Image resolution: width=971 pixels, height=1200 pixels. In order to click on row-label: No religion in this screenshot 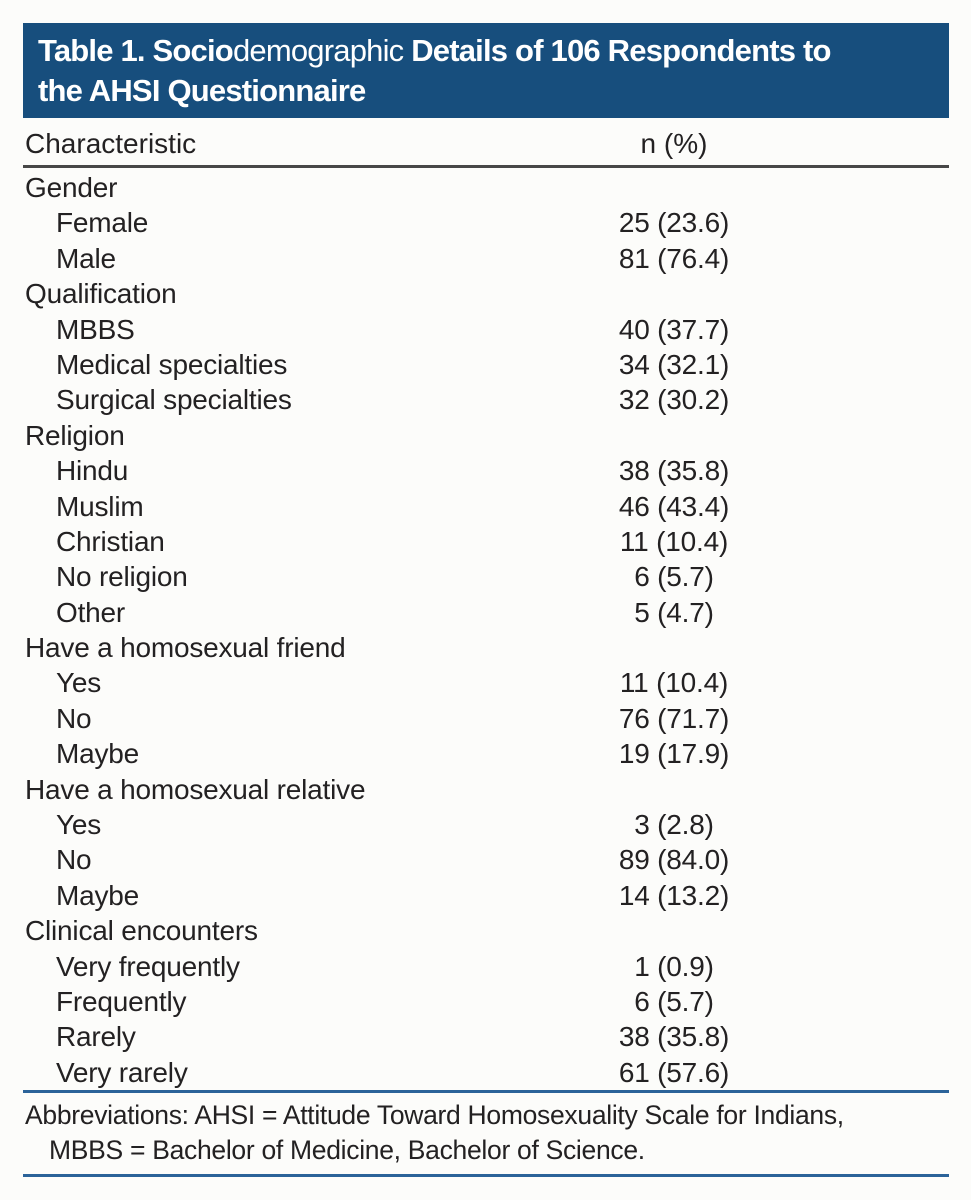, I will do `click(122, 577)`.